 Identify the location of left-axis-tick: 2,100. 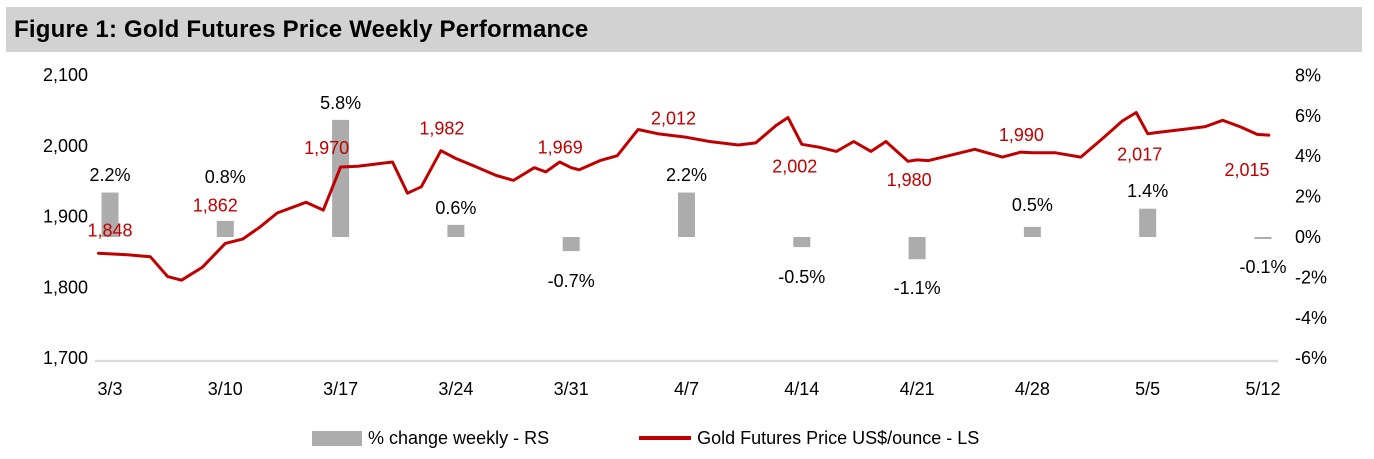
(65, 75).